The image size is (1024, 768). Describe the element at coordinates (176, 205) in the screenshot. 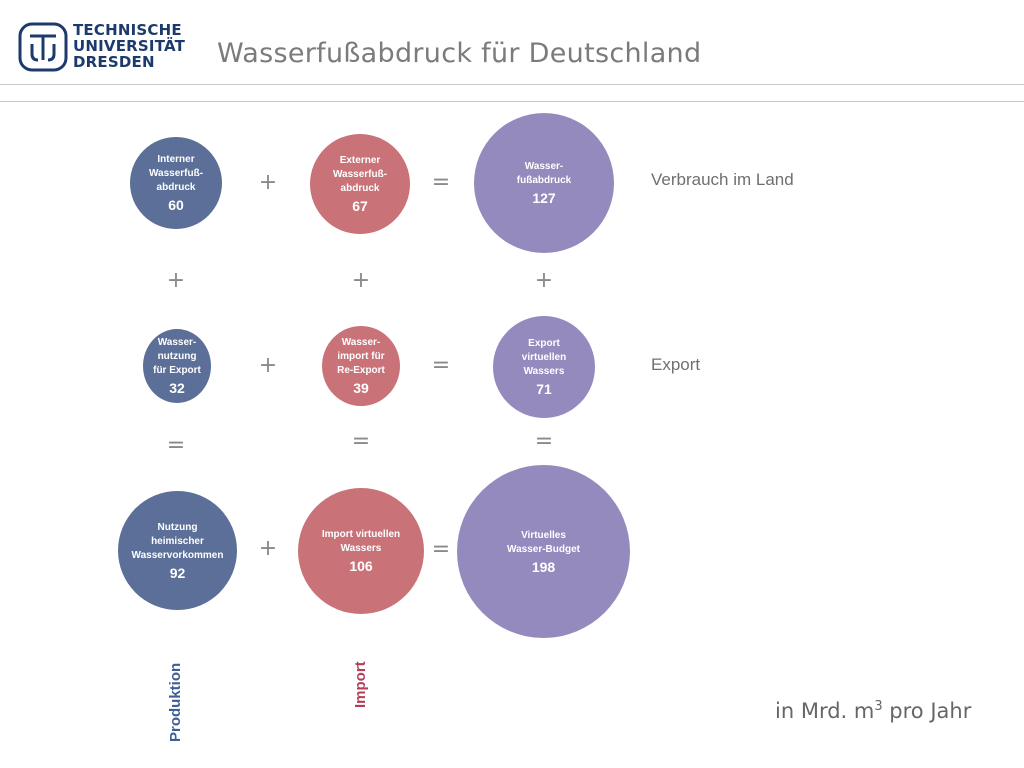

I see `circle-value: 60` at that location.